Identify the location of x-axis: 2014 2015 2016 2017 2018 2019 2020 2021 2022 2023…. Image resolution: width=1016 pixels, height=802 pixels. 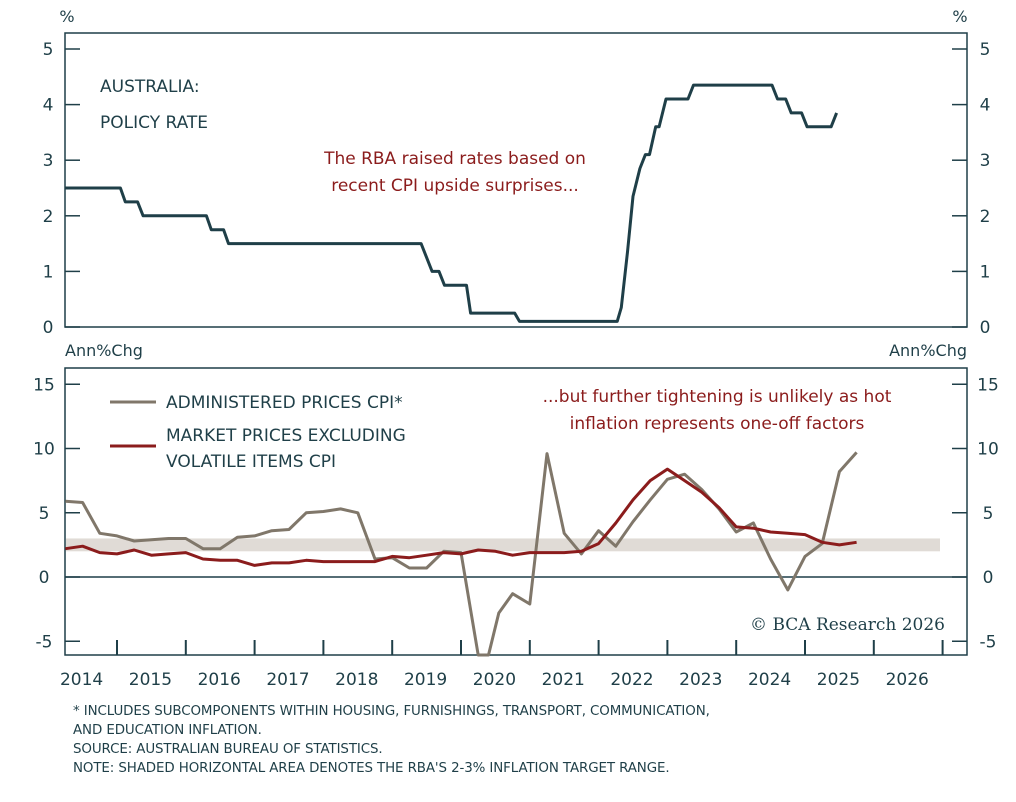
(502, 665).